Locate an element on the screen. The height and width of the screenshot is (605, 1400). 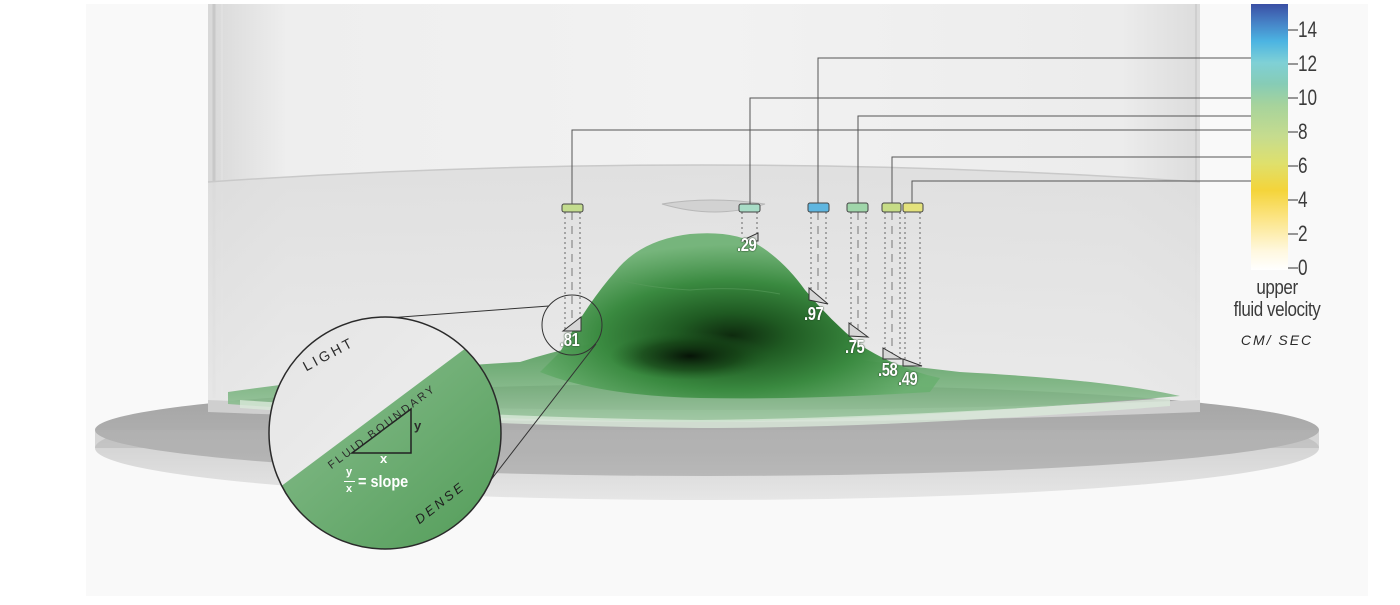
velocity-colorbar is located at coordinates (1269, 137).